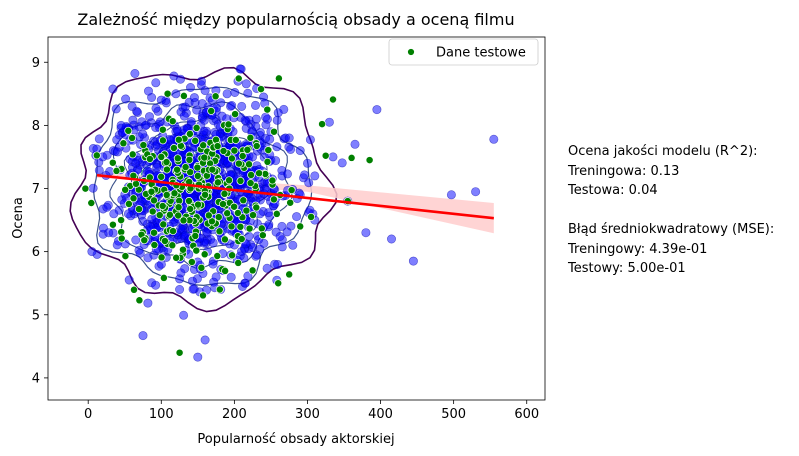 The width and height of the screenshot is (799, 456). Describe the element at coordinates (638, 249) in the screenshot. I see `mse-train-value: Treningowy: 4.39e-01` at that location.